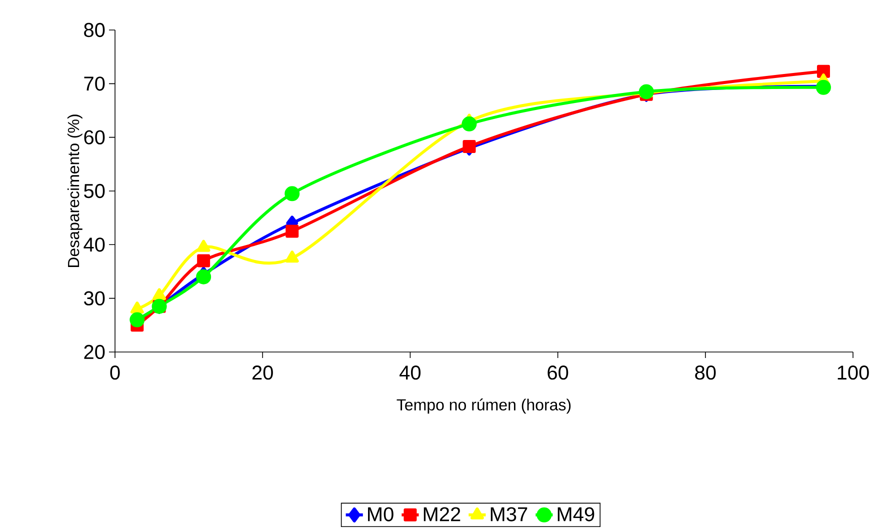 This screenshot has width=881, height=530. Describe the element at coordinates (705, 373) in the screenshot. I see `x-tick-label: 80` at that location.